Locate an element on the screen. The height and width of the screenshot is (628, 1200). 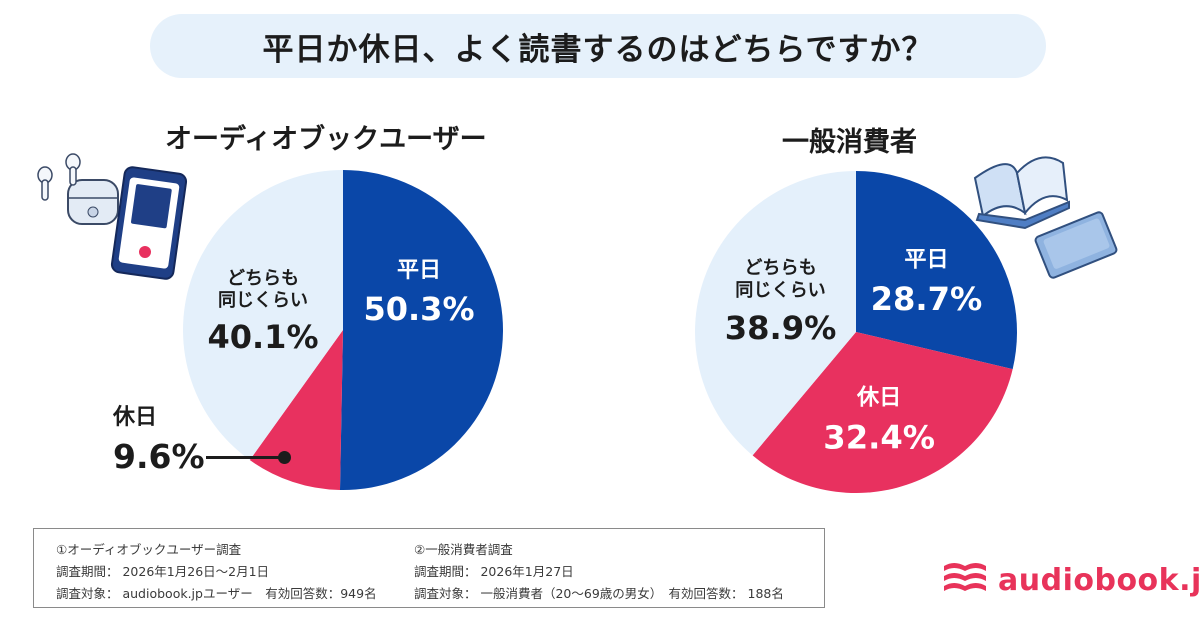
slice-value-both: 38.9% is located at coordinates (781, 328).